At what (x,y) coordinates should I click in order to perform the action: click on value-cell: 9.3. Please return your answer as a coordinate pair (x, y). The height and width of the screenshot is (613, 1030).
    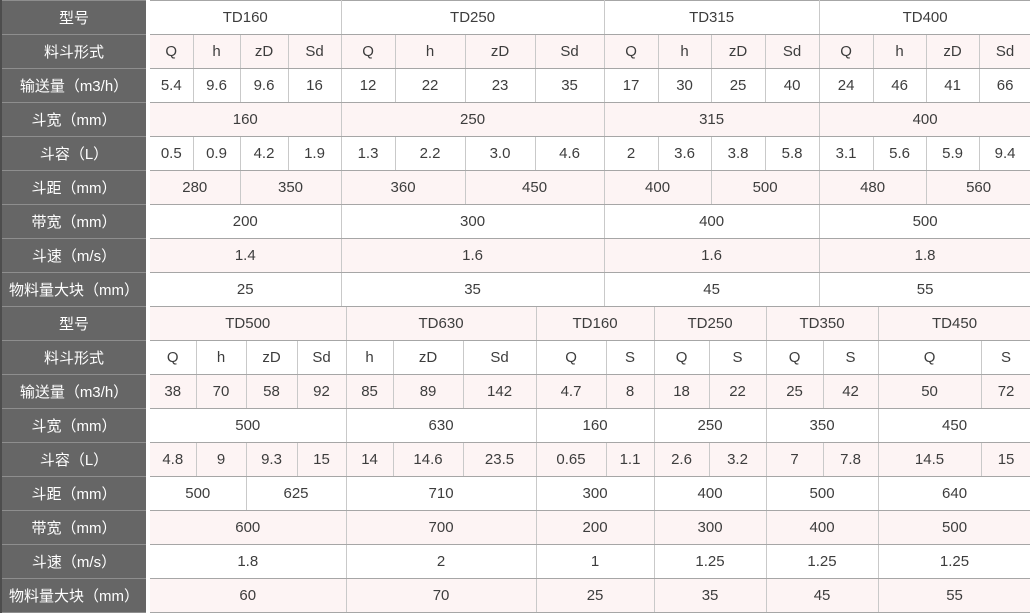
    Looking at the image, I should click on (271, 459).